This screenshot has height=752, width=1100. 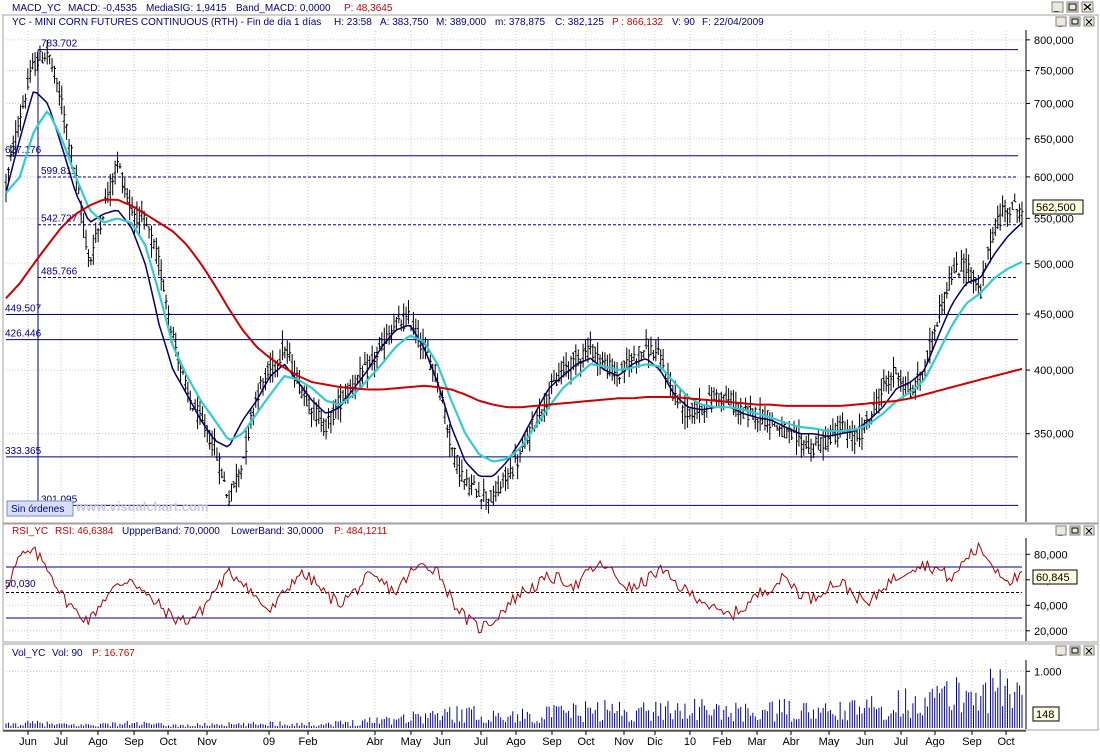 I want to click on price-ytick-label: 800,000, so click(x=1054, y=41).